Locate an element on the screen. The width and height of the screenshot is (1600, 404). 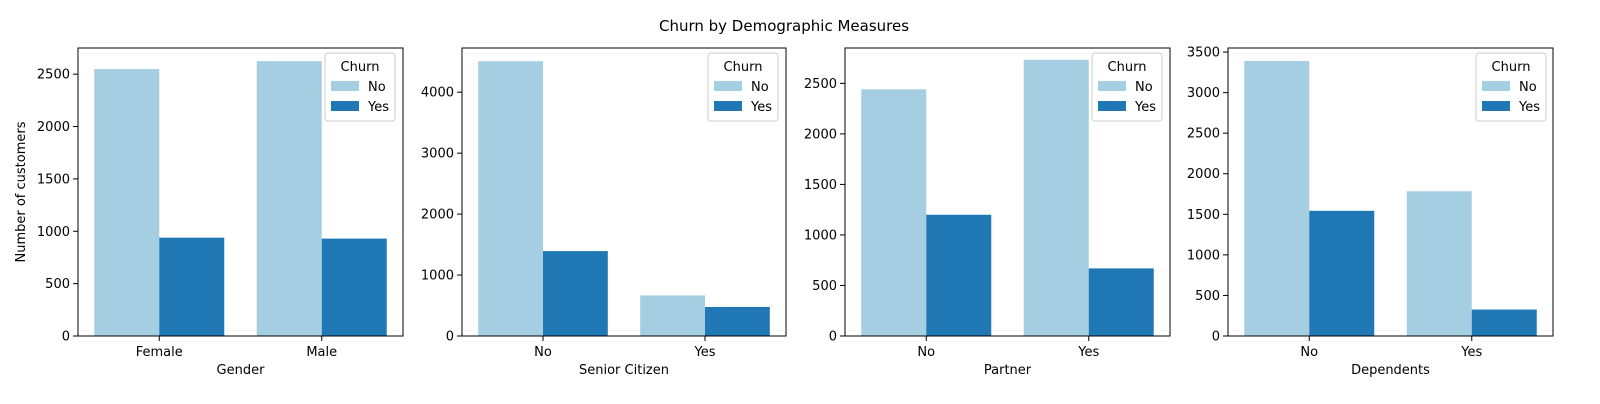
y-axis-label: Number of customers is located at coordinates (21, 191).